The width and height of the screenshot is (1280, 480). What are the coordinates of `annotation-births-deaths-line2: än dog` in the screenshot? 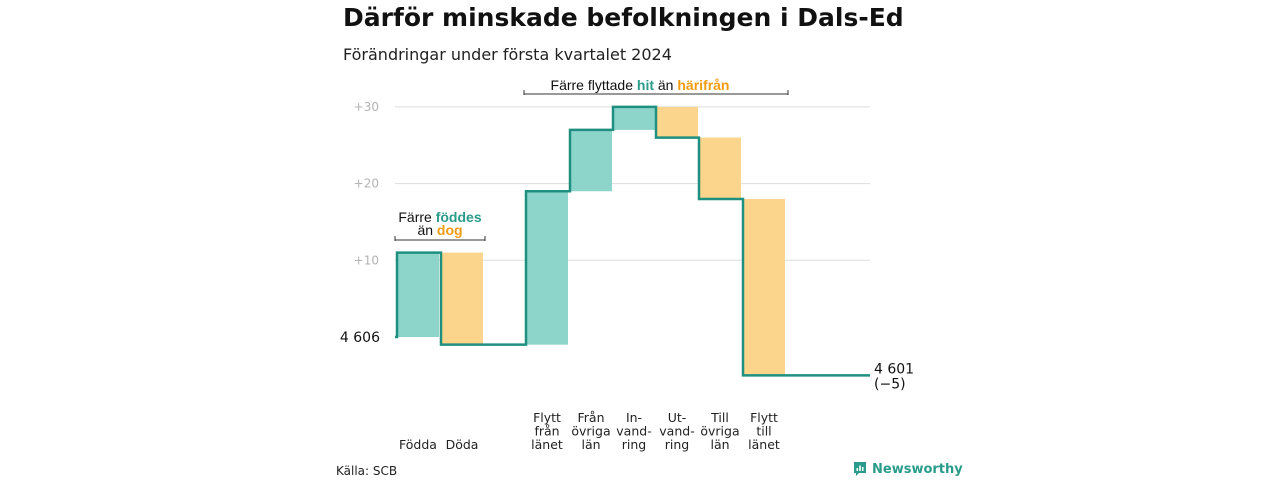 It's located at (439, 230).